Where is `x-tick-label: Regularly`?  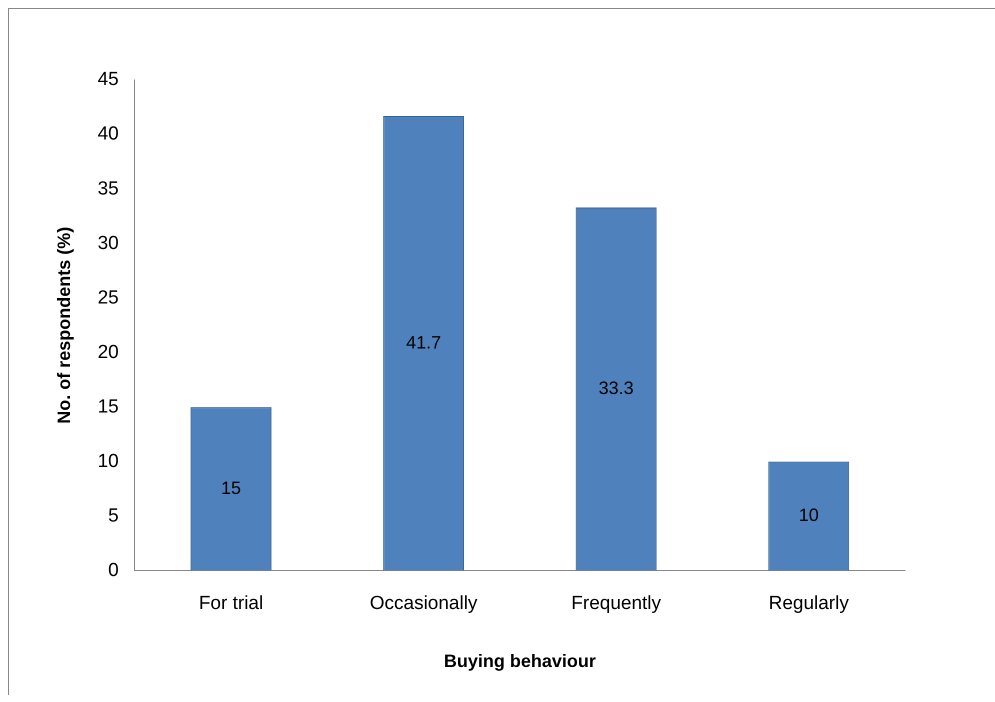 x-tick-label: Regularly is located at coordinates (809, 603).